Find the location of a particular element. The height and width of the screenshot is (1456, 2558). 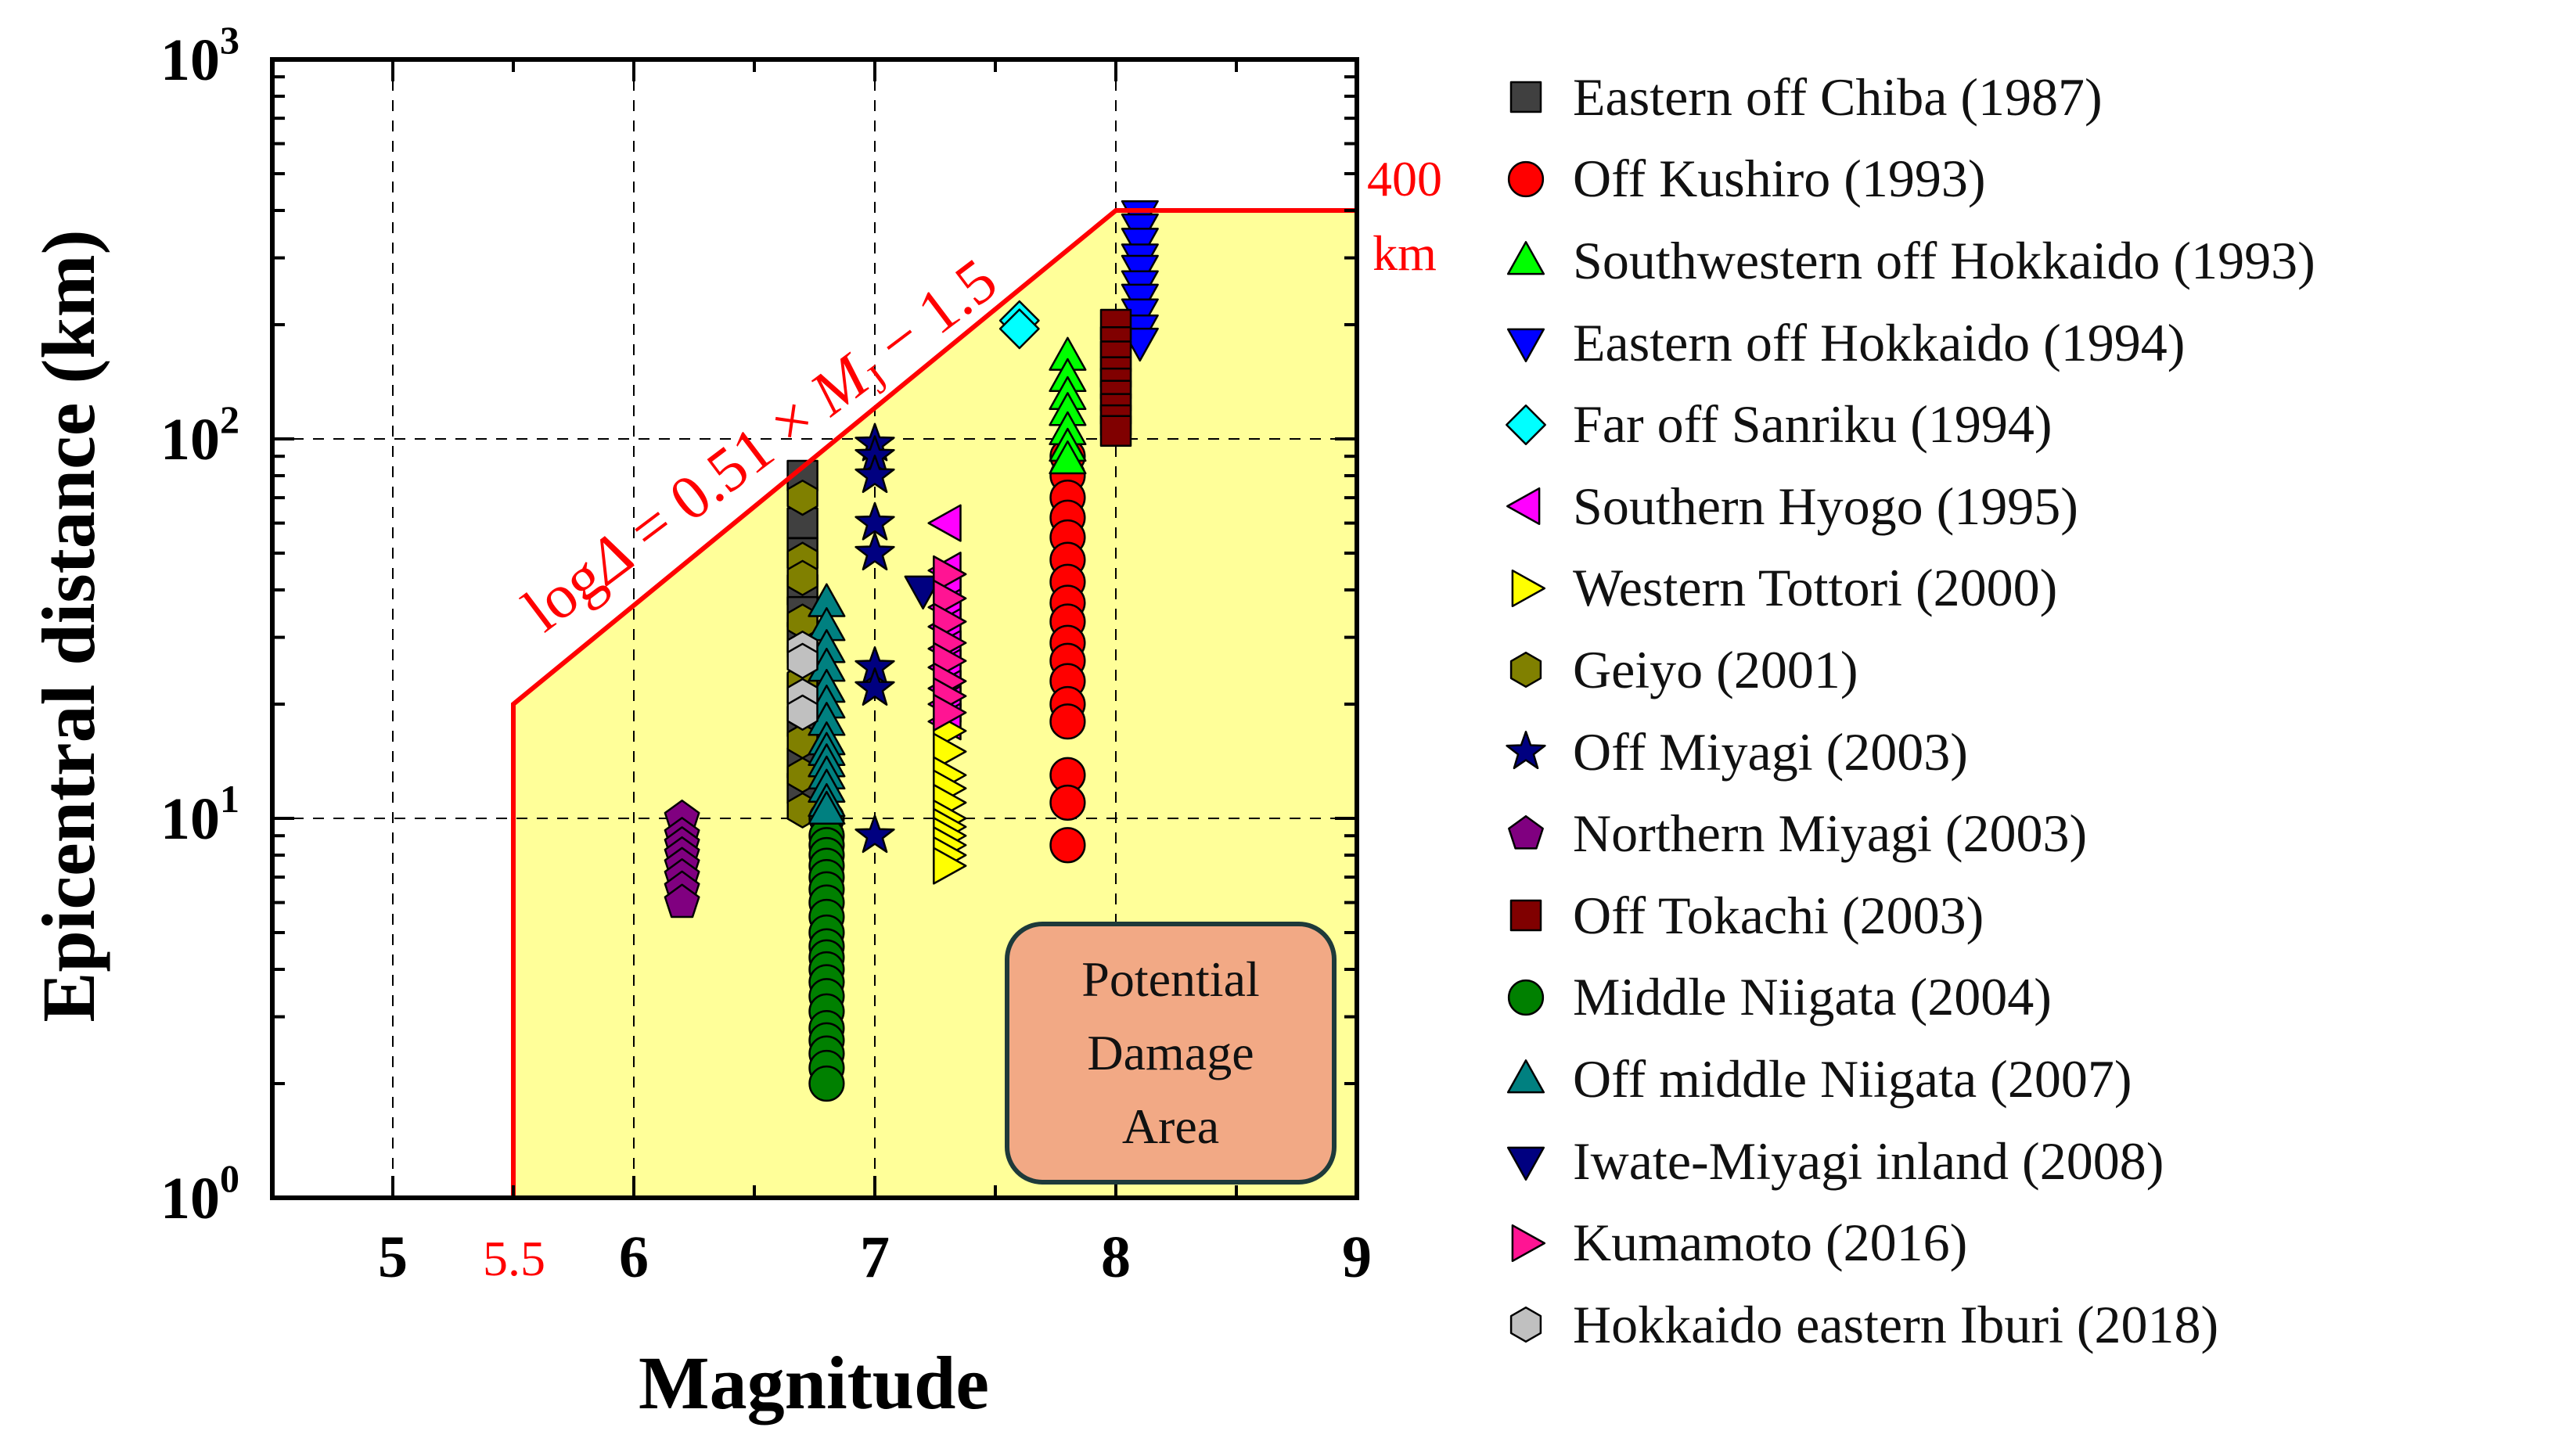

legend-label: Eastern off Hokkaido (1994) is located at coordinates (1879, 342).